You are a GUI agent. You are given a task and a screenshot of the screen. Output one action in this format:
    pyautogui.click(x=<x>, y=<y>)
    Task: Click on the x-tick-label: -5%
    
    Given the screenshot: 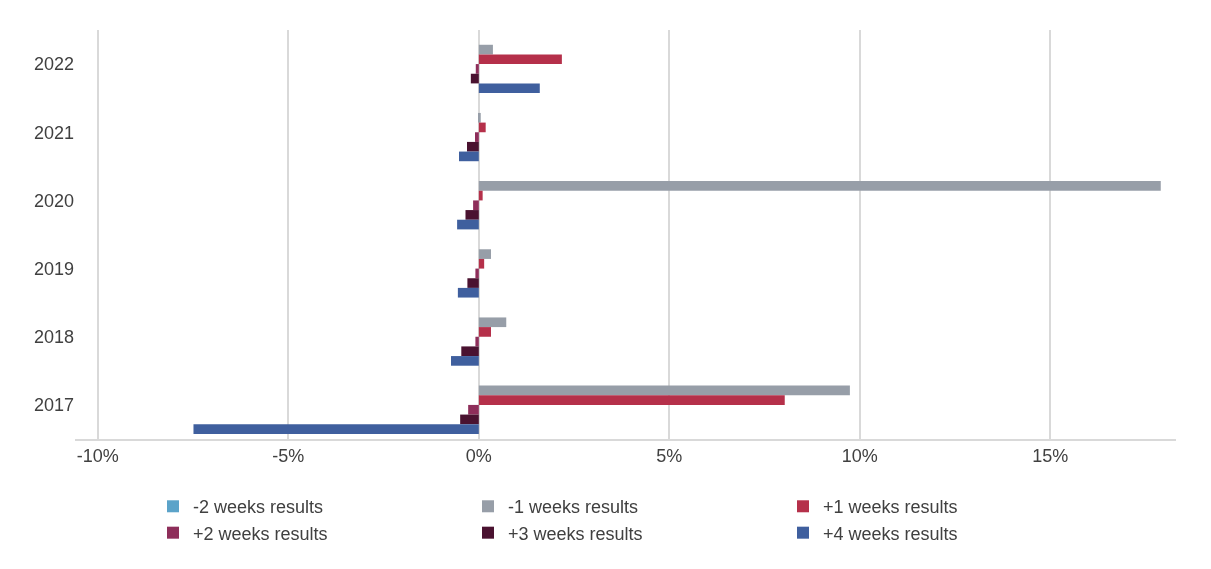 What is the action you would take?
    pyautogui.click(x=288, y=456)
    